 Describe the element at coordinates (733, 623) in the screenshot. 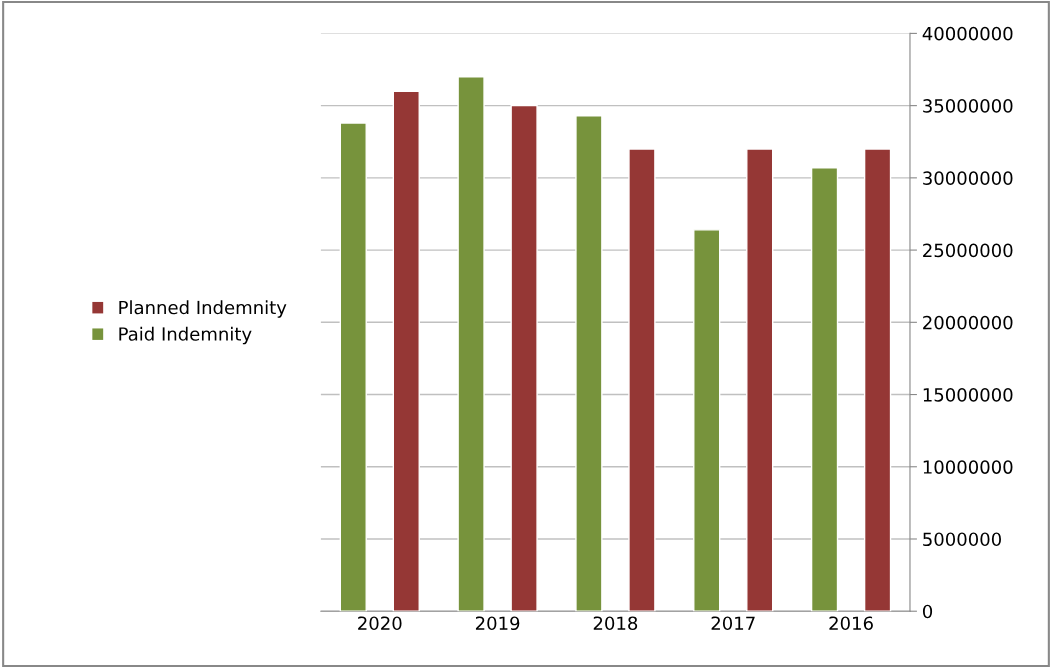

I see `x-tick-label: 2017` at that location.